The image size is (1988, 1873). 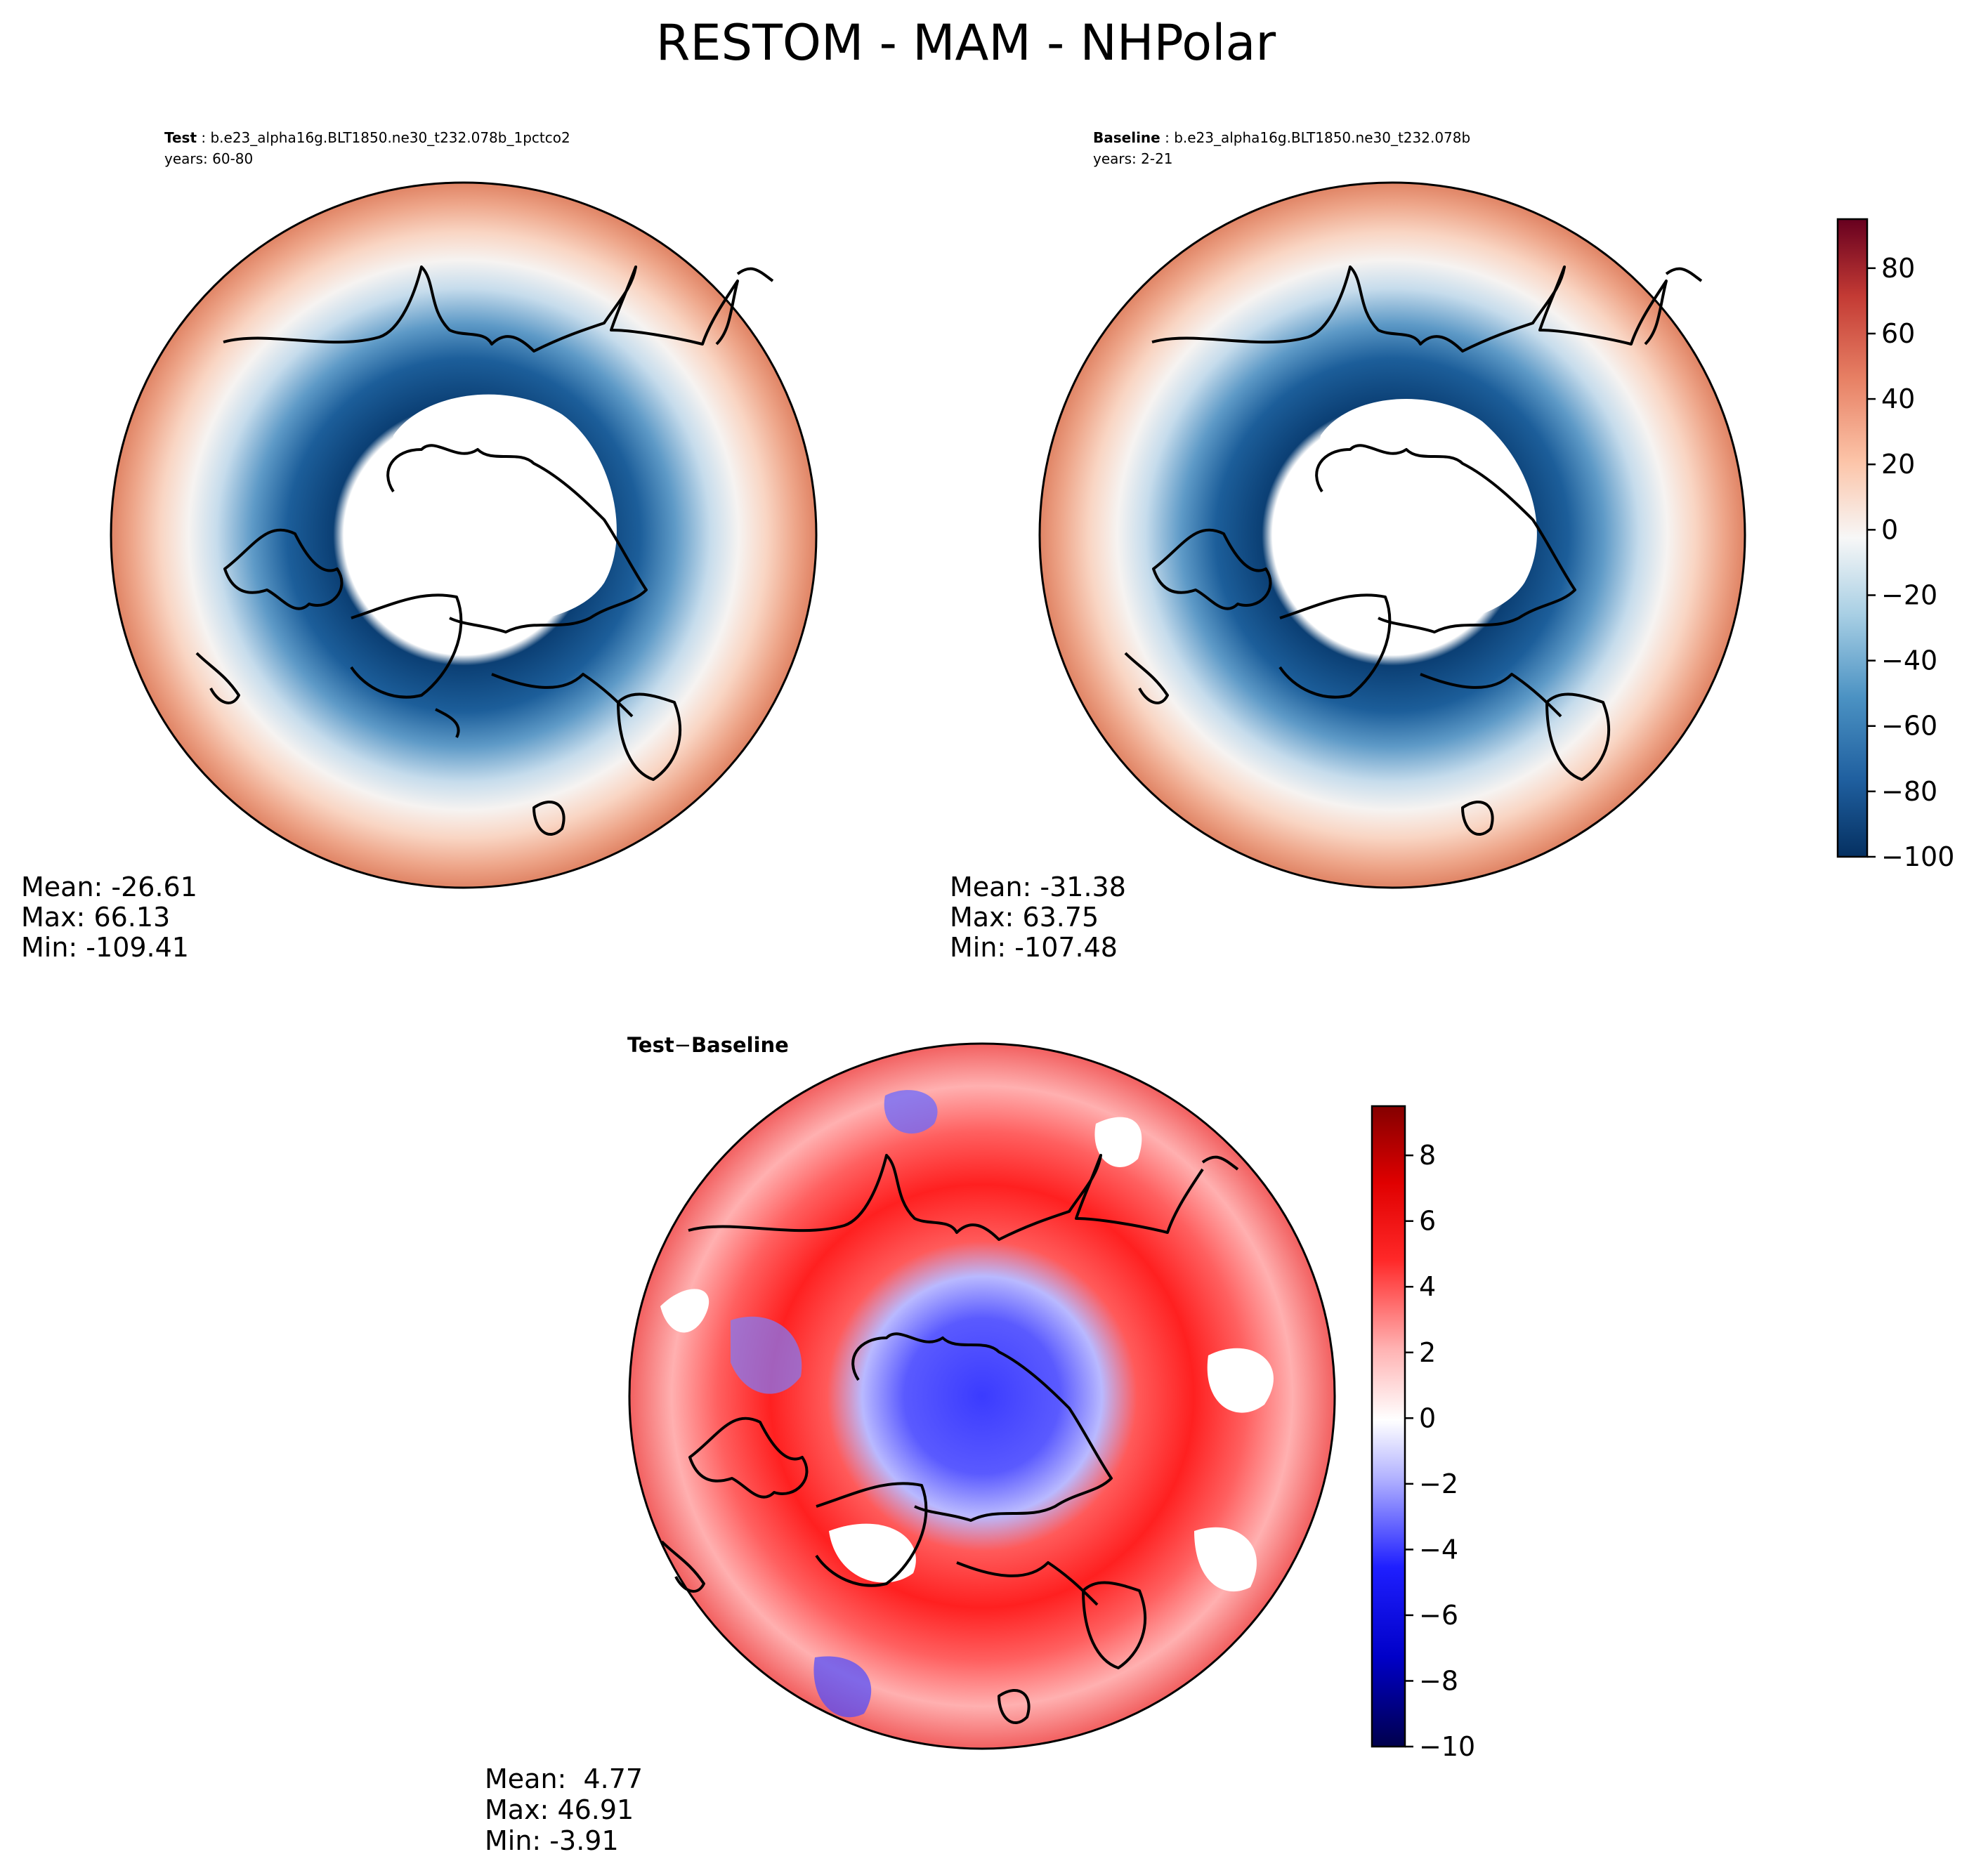 I want to click on diff-colorbar-tick-label: 2, so click(x=1427, y=1352).